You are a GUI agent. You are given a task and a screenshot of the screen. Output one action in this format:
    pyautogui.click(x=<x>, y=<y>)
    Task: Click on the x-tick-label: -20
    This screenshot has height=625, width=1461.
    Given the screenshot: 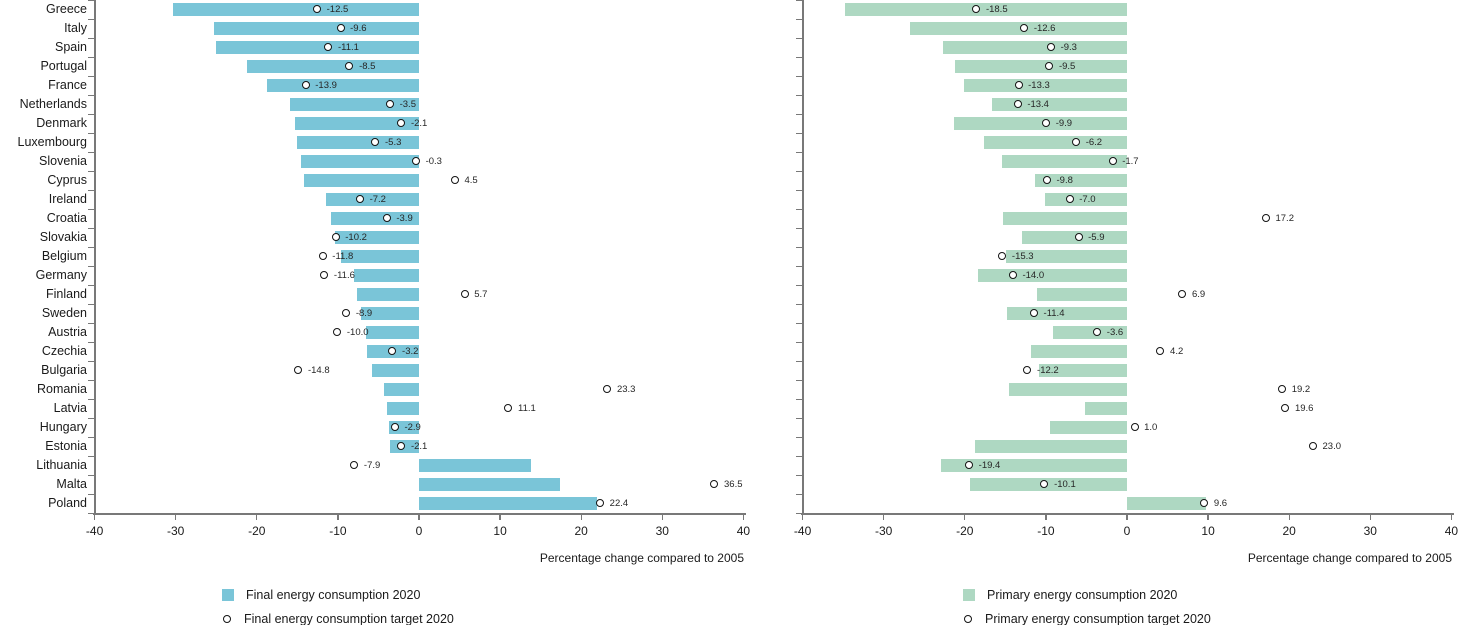 What is the action you would take?
    pyautogui.click(x=257, y=531)
    